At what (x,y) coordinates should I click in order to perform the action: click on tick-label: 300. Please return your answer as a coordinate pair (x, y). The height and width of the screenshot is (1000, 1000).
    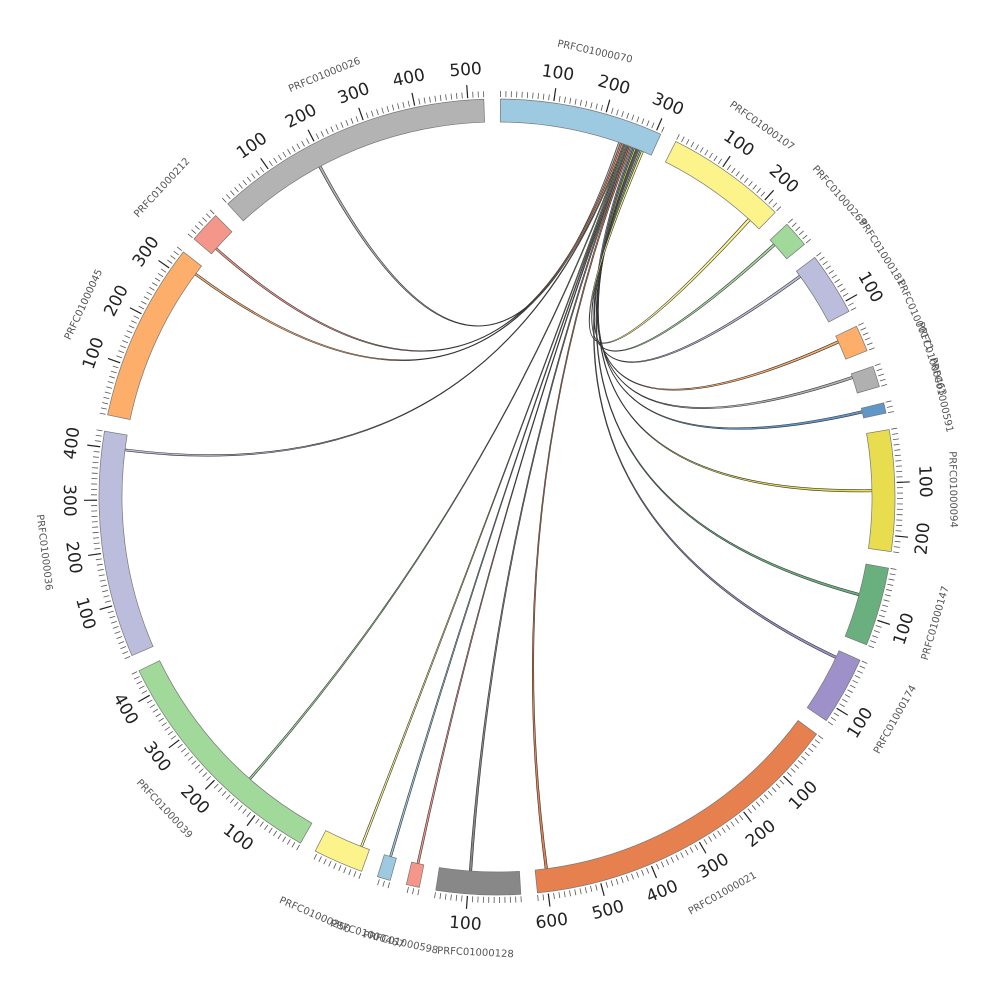
    Looking at the image, I should click on (146, 252).